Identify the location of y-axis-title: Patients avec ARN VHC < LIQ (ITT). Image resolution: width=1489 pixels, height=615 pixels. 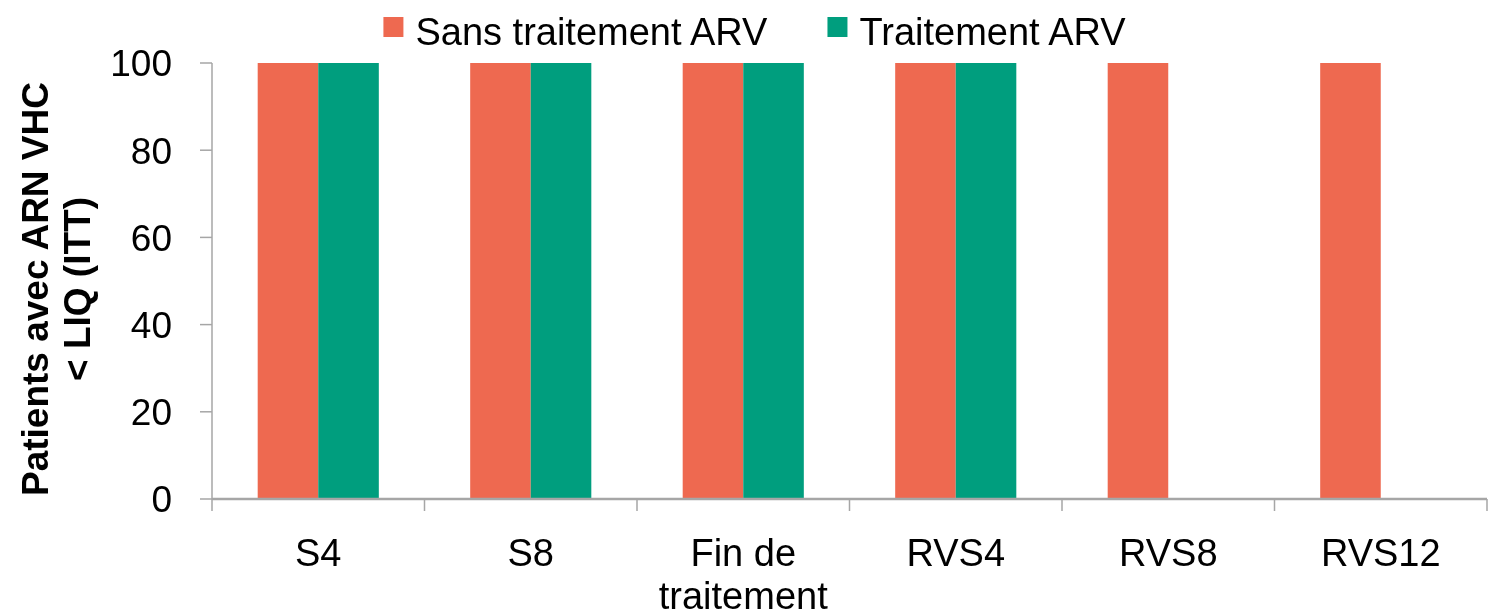
(56, 289).